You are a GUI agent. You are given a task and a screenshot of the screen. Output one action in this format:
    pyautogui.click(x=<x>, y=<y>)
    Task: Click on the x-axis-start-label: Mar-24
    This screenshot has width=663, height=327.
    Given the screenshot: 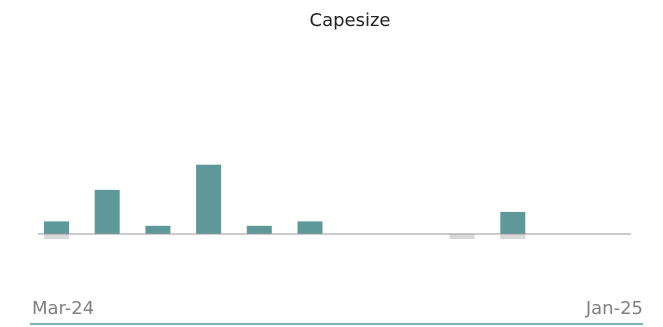 What is the action you would take?
    pyautogui.click(x=63, y=308)
    